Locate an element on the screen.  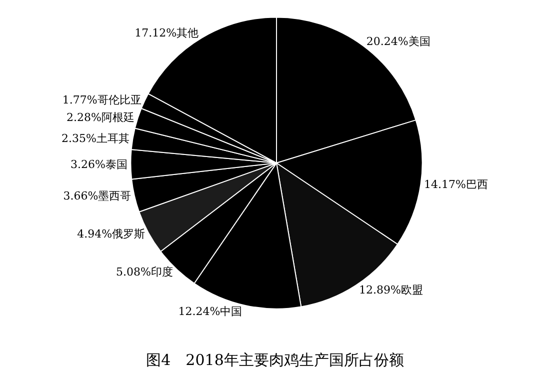
slice-label: 2.28%阿根廷 is located at coordinates (100, 117).